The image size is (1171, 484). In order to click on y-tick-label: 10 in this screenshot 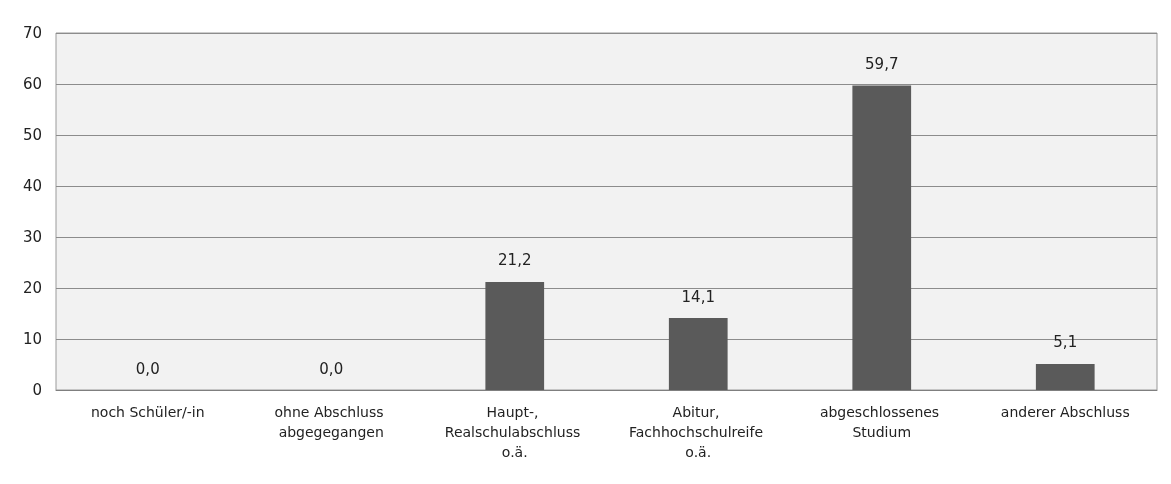, I will do `click(32, 339)`.